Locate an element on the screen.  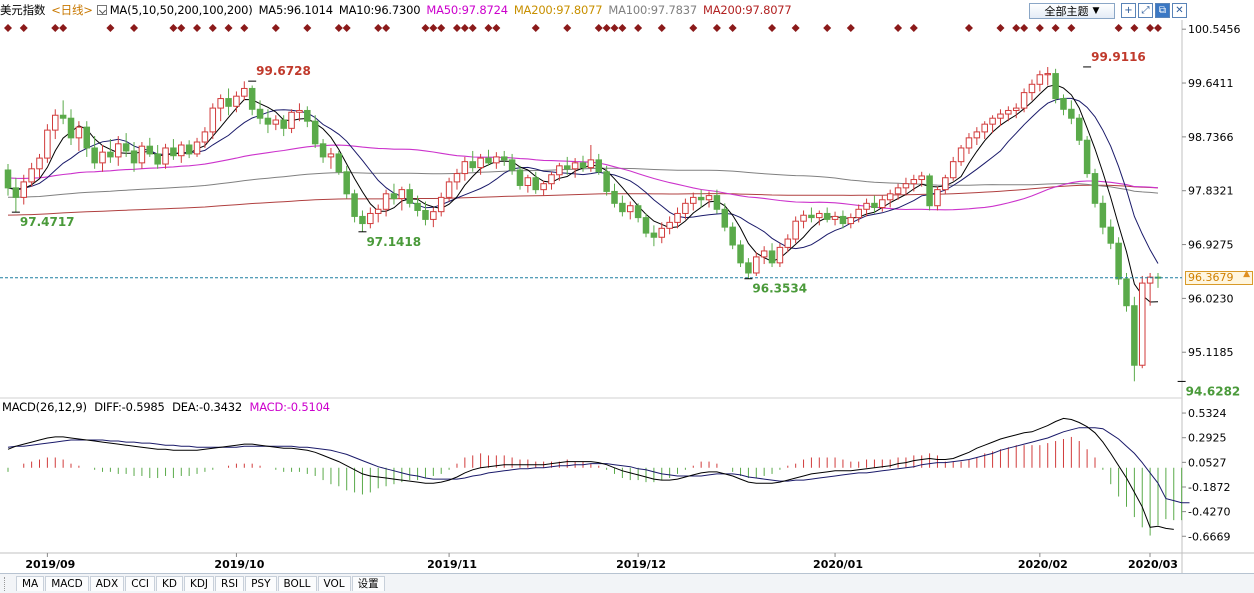
price-tick-label: 96.9275 is located at coordinates (1211, 245).